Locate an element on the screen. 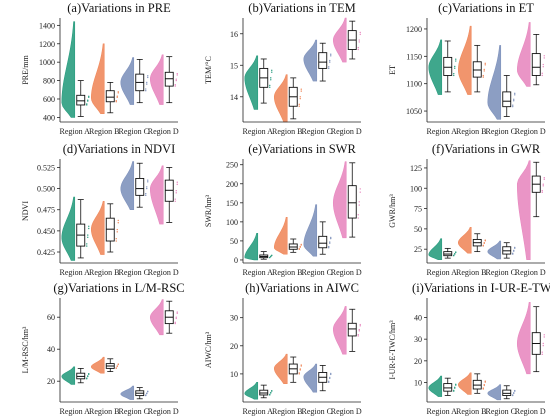  y-tick-label: 0.525 is located at coordinates (46, 167).